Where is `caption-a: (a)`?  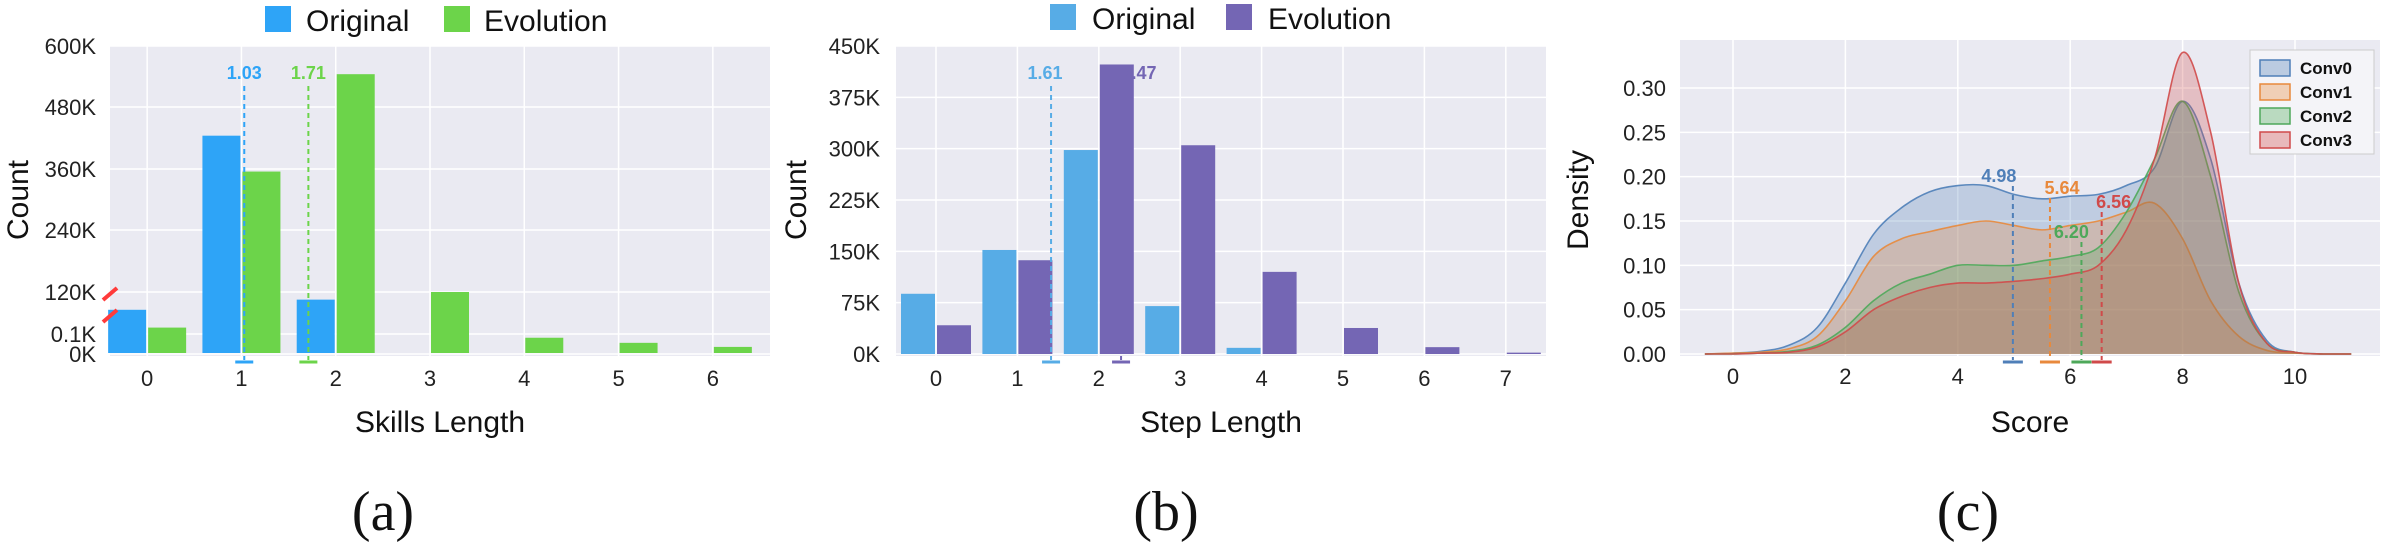
caption-a: (a) is located at coordinates (383, 512).